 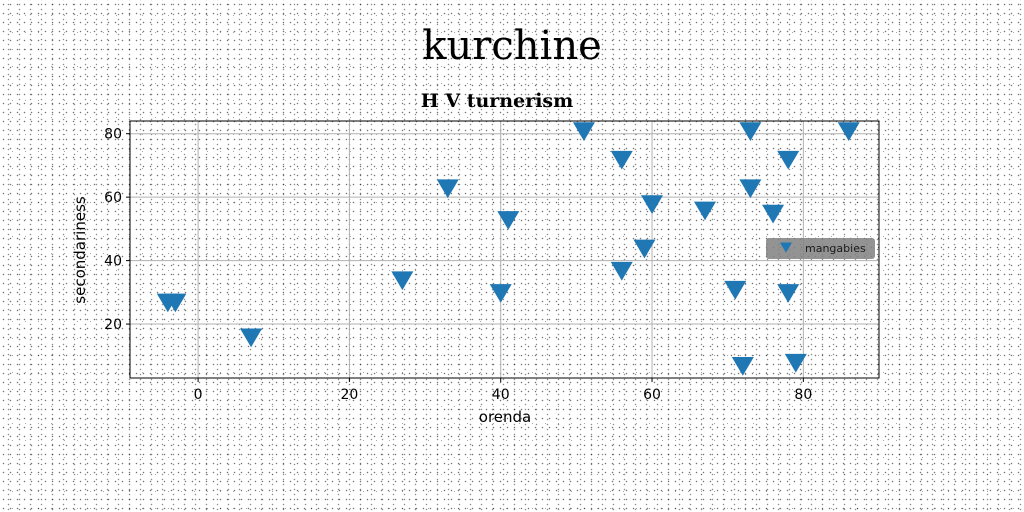 I want to click on y-tick-label: 80, so click(x=113, y=135).